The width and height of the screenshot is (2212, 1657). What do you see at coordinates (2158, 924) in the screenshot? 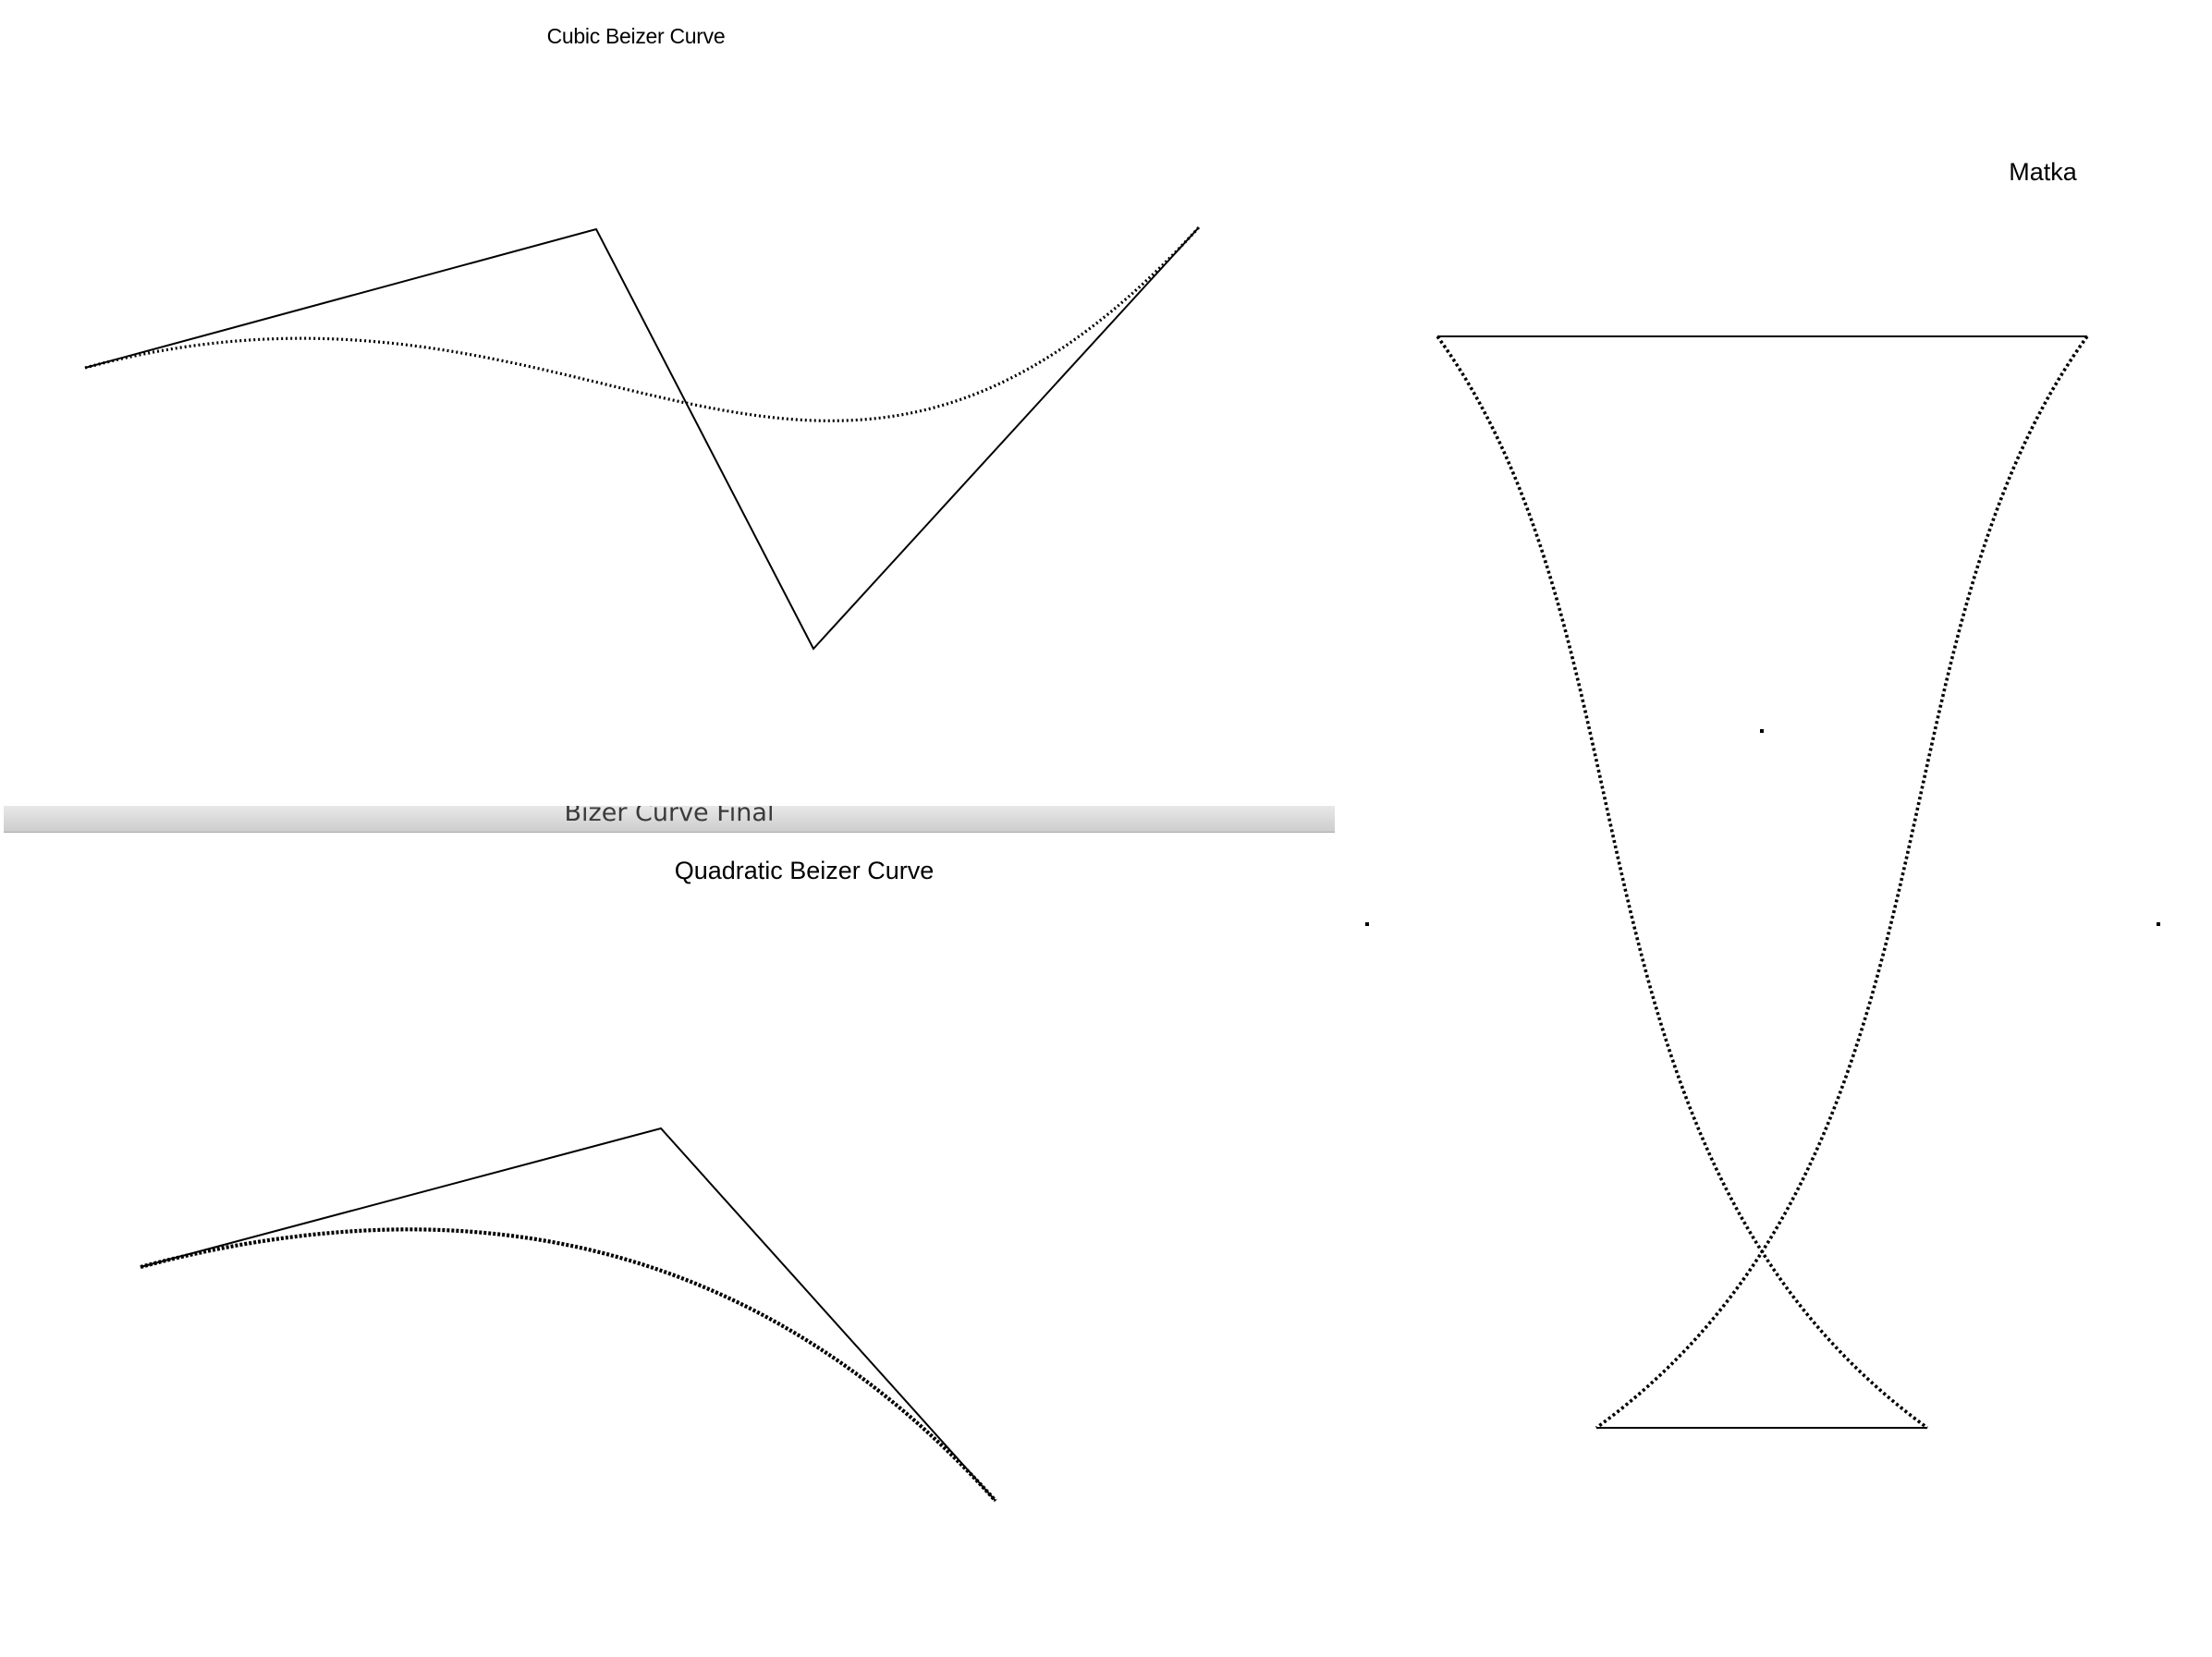
I see `matka-right-point` at bounding box center [2158, 924].